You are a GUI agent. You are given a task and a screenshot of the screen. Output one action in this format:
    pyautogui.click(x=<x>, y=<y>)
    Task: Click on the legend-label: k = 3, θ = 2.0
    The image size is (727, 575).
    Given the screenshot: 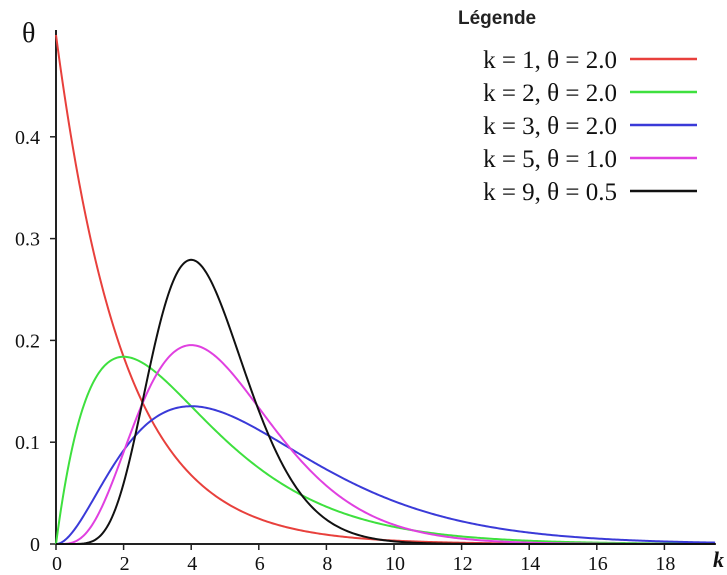 What is the action you would take?
    pyautogui.click(x=550, y=126)
    